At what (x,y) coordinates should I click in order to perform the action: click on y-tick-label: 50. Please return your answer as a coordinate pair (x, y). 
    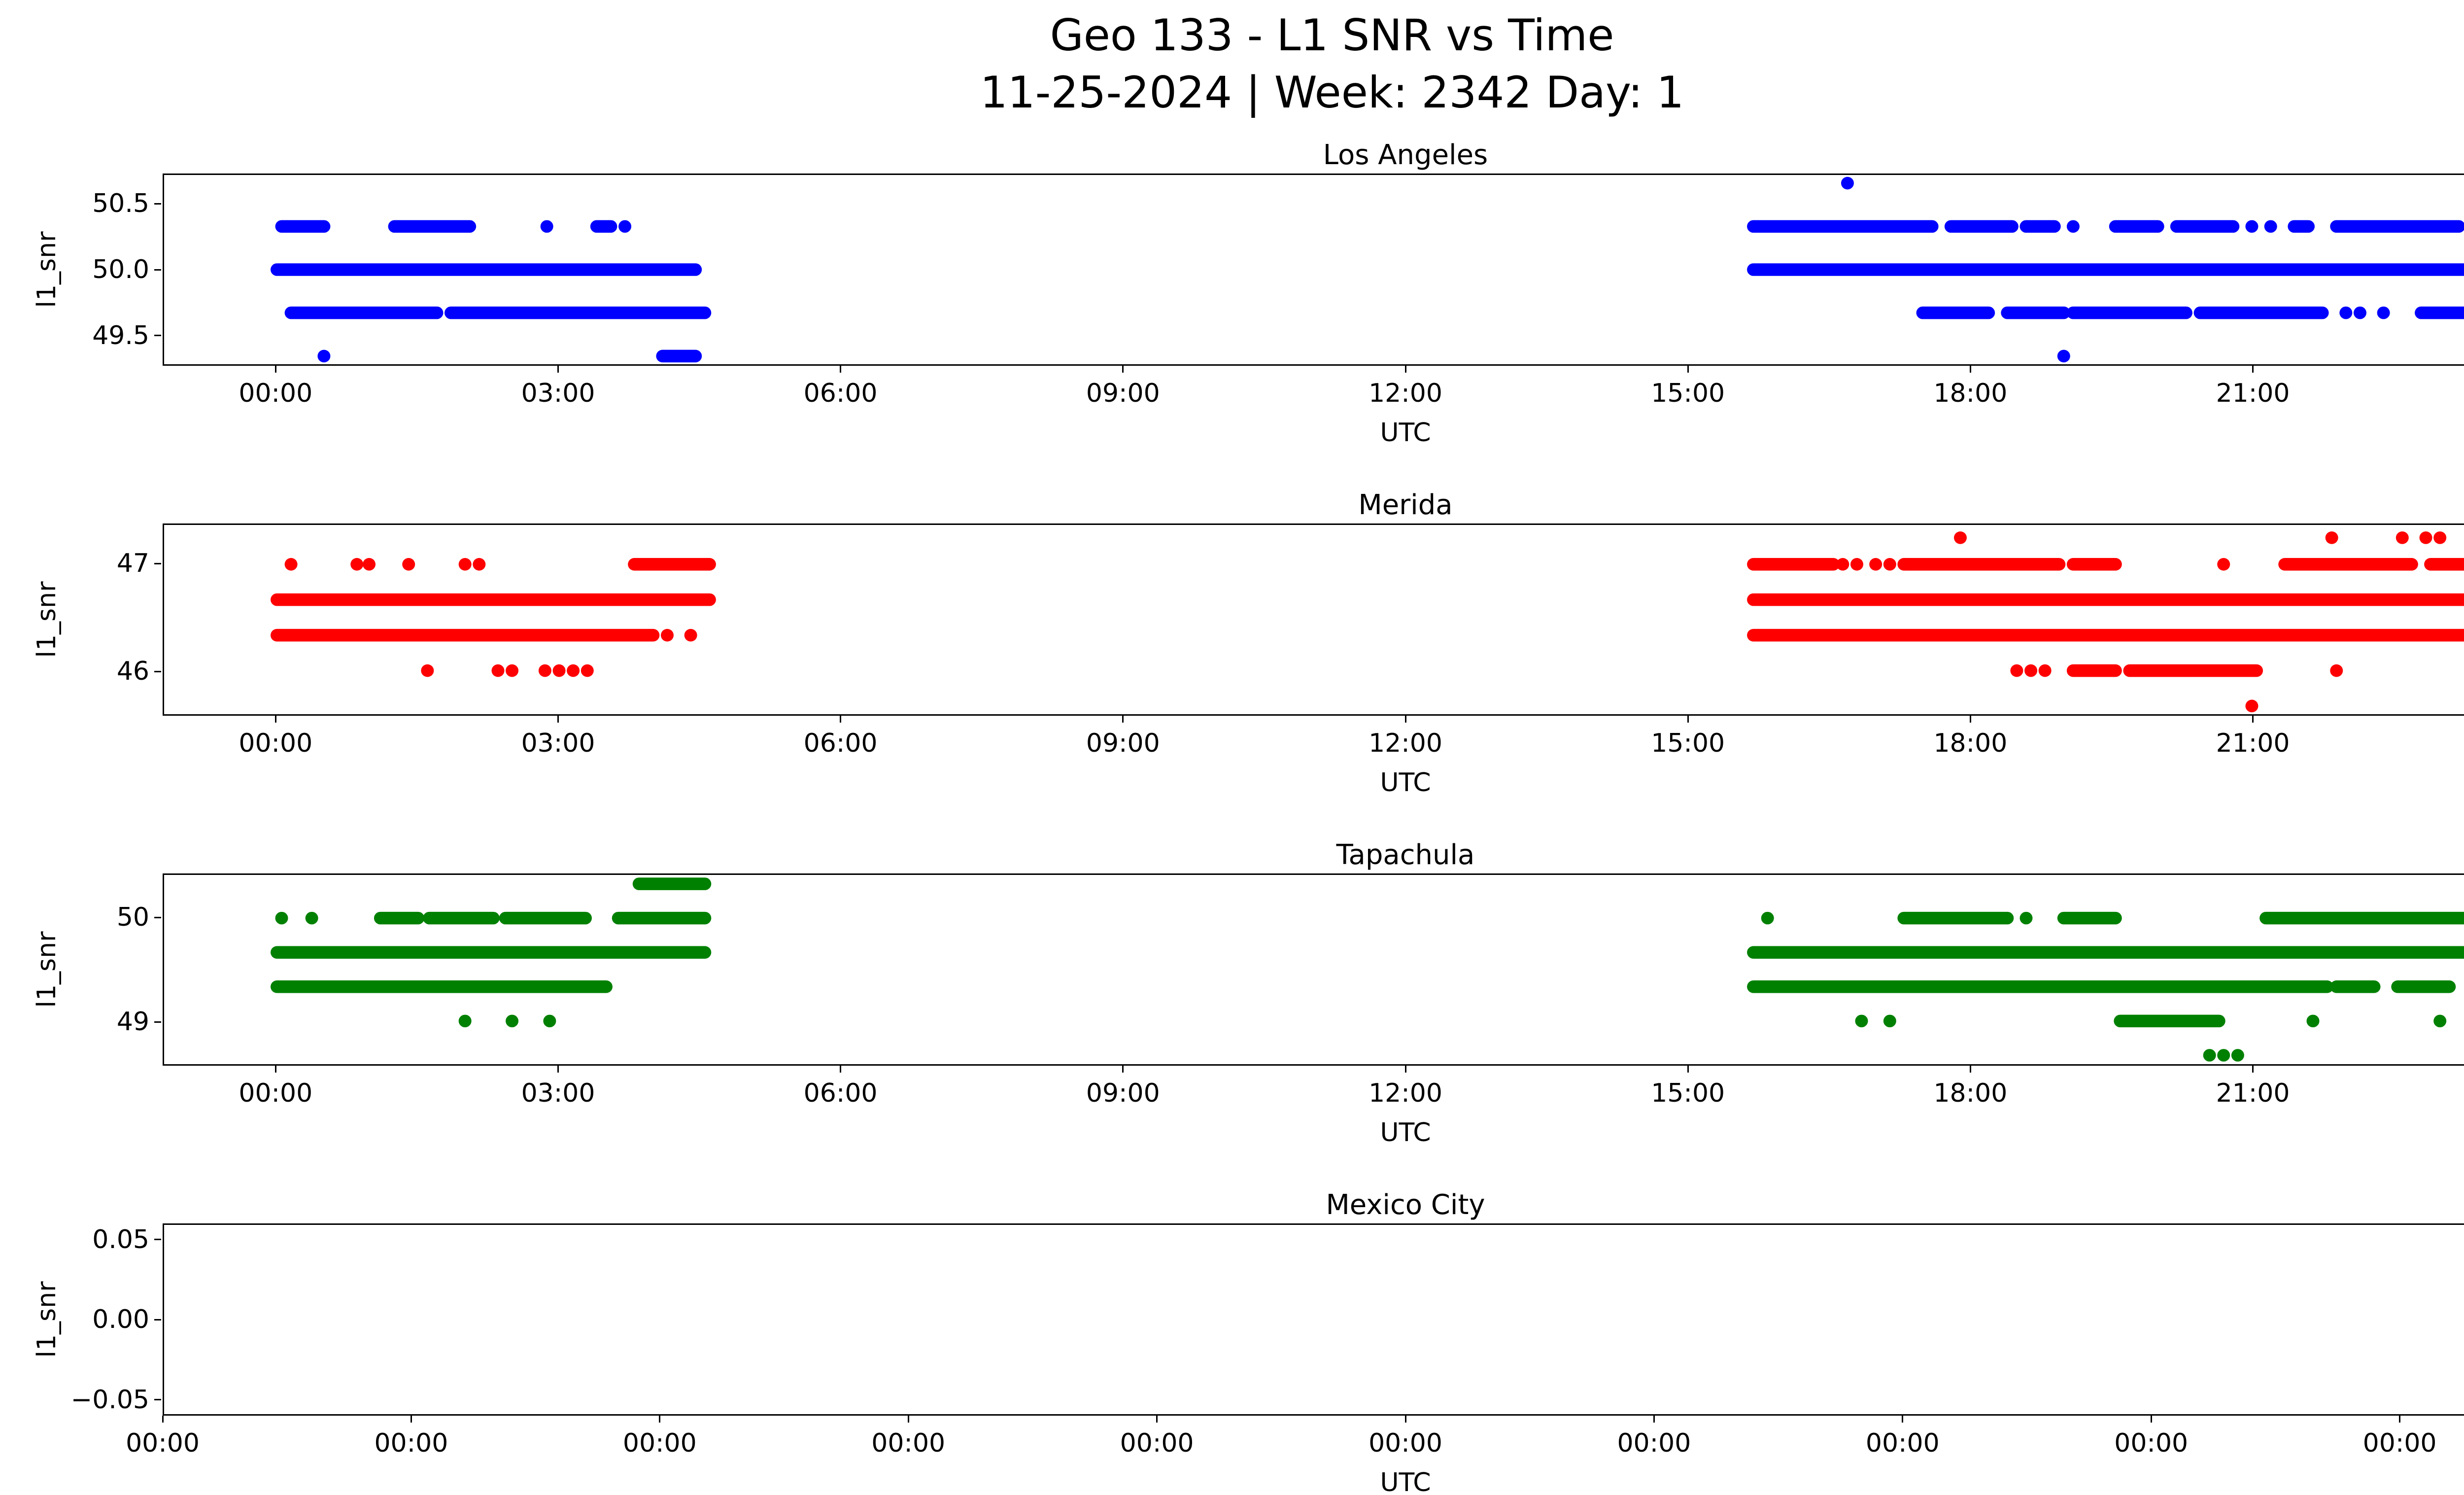
    Looking at the image, I should click on (132, 917).